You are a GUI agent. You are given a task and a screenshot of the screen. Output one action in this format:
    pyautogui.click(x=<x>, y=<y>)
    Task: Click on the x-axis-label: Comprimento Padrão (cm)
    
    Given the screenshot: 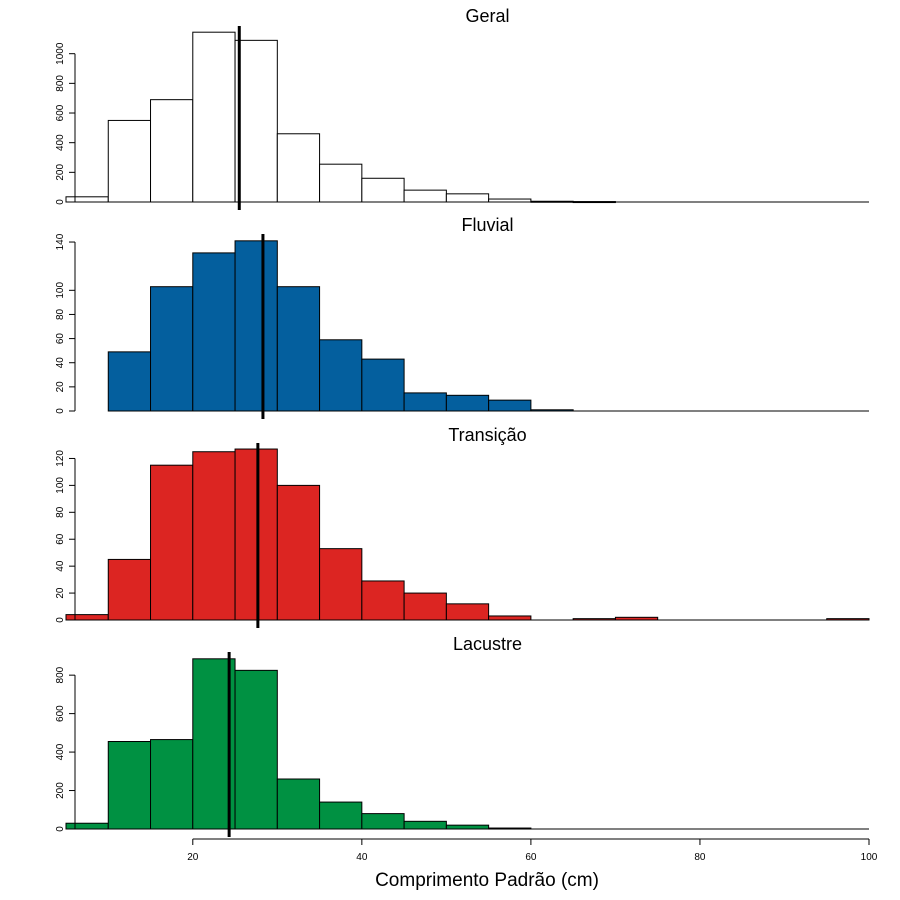 What is the action you would take?
    pyautogui.click(x=487, y=880)
    